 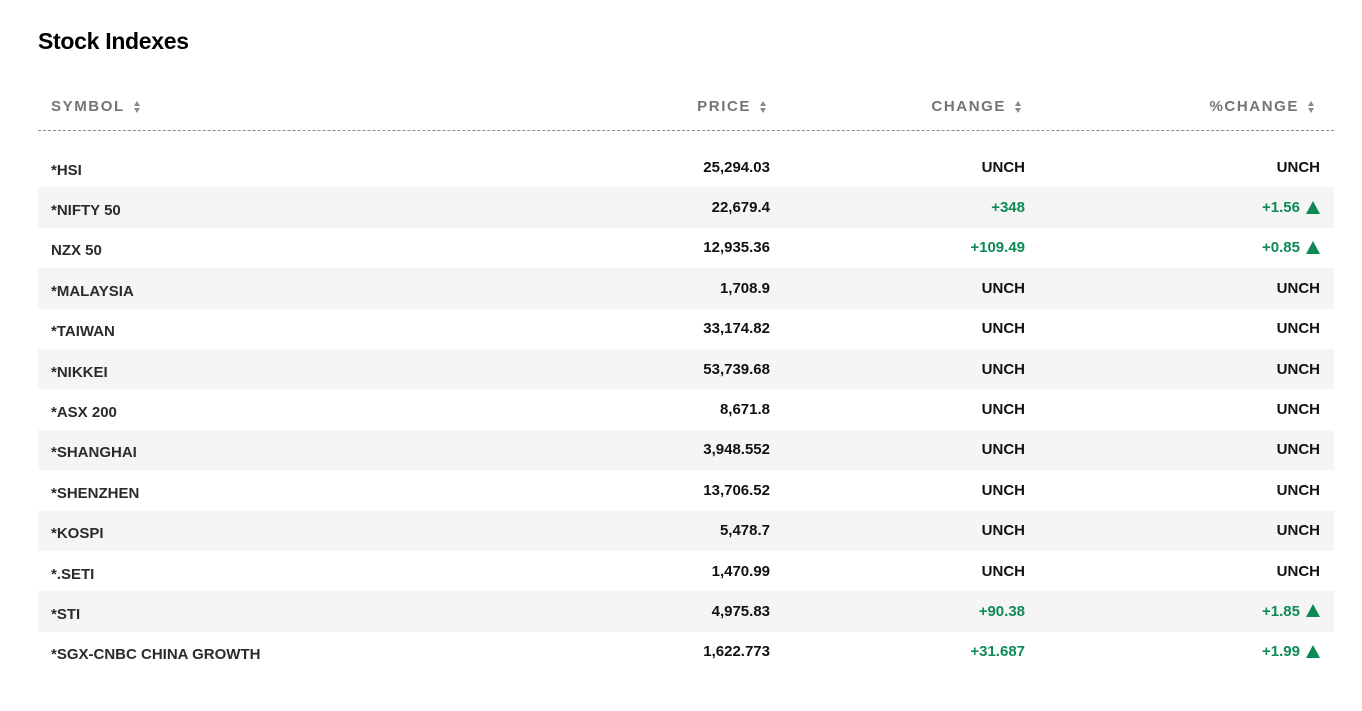 I want to click on symbol-link-value: *HSI, so click(x=66, y=170).